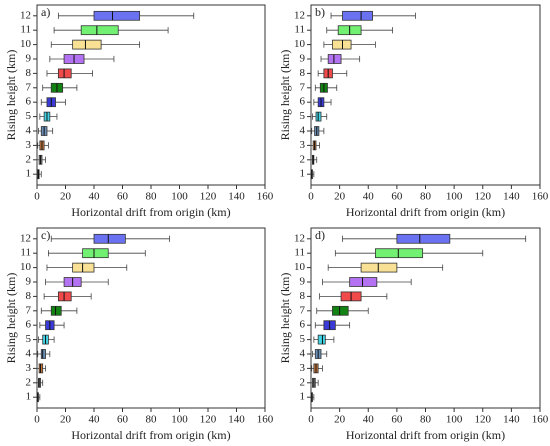 The image size is (550, 446). I want to click on panel-label: d), so click(320, 235).